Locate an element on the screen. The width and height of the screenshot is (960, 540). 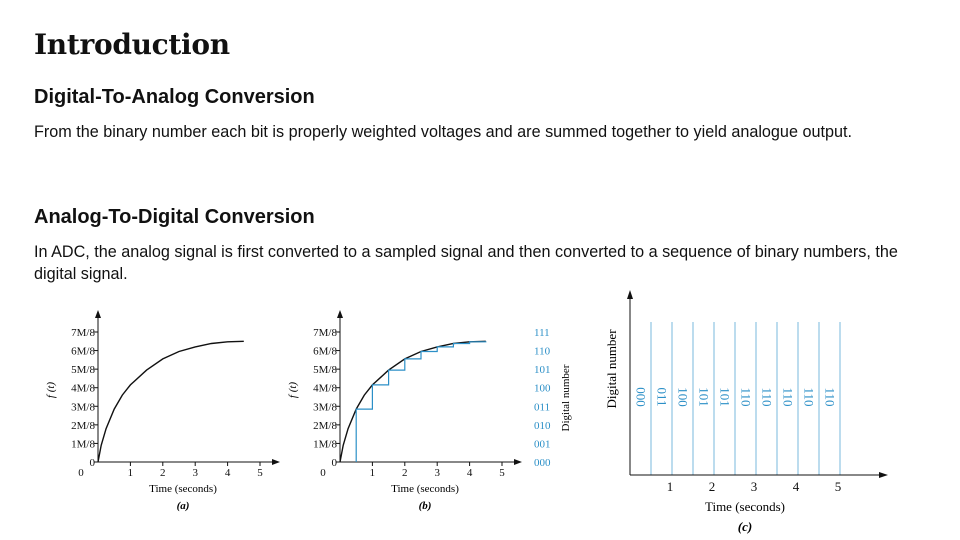
figure-caption: (a) is located at coordinates (183, 506).